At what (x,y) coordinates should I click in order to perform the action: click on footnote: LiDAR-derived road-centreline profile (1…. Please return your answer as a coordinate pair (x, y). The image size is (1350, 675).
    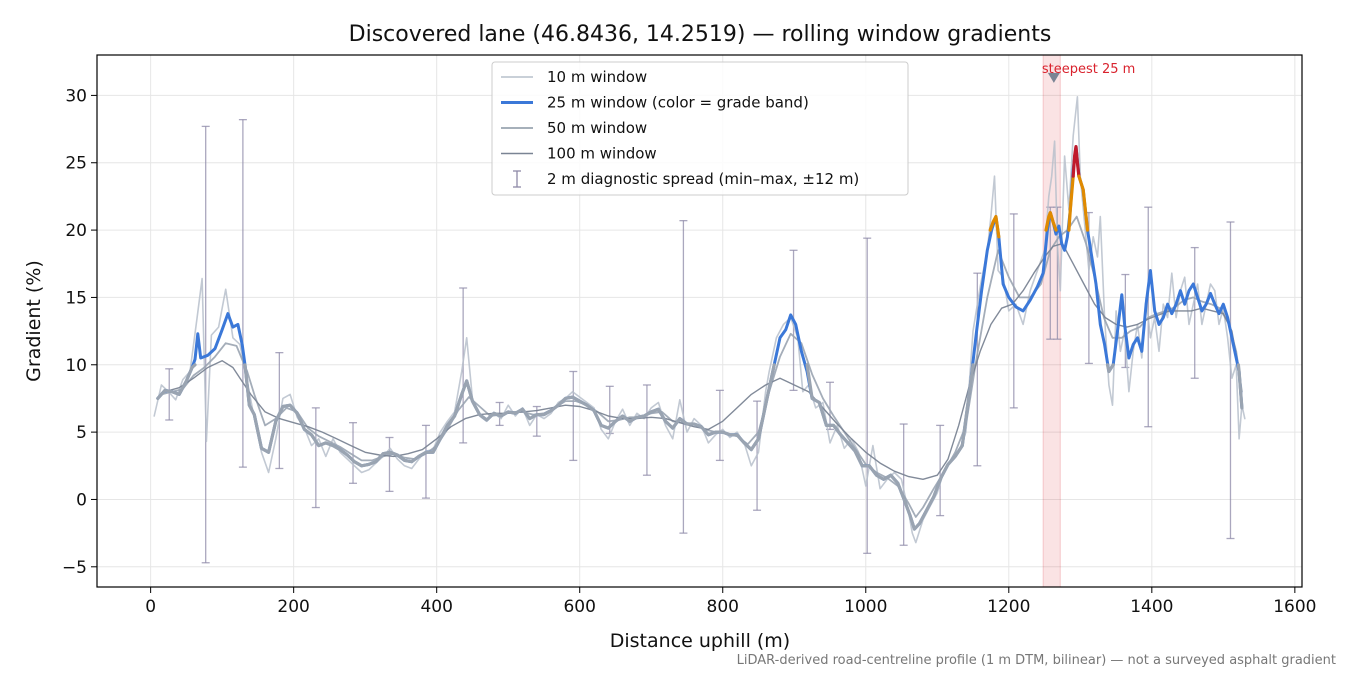
    Looking at the image, I should click on (1036, 660).